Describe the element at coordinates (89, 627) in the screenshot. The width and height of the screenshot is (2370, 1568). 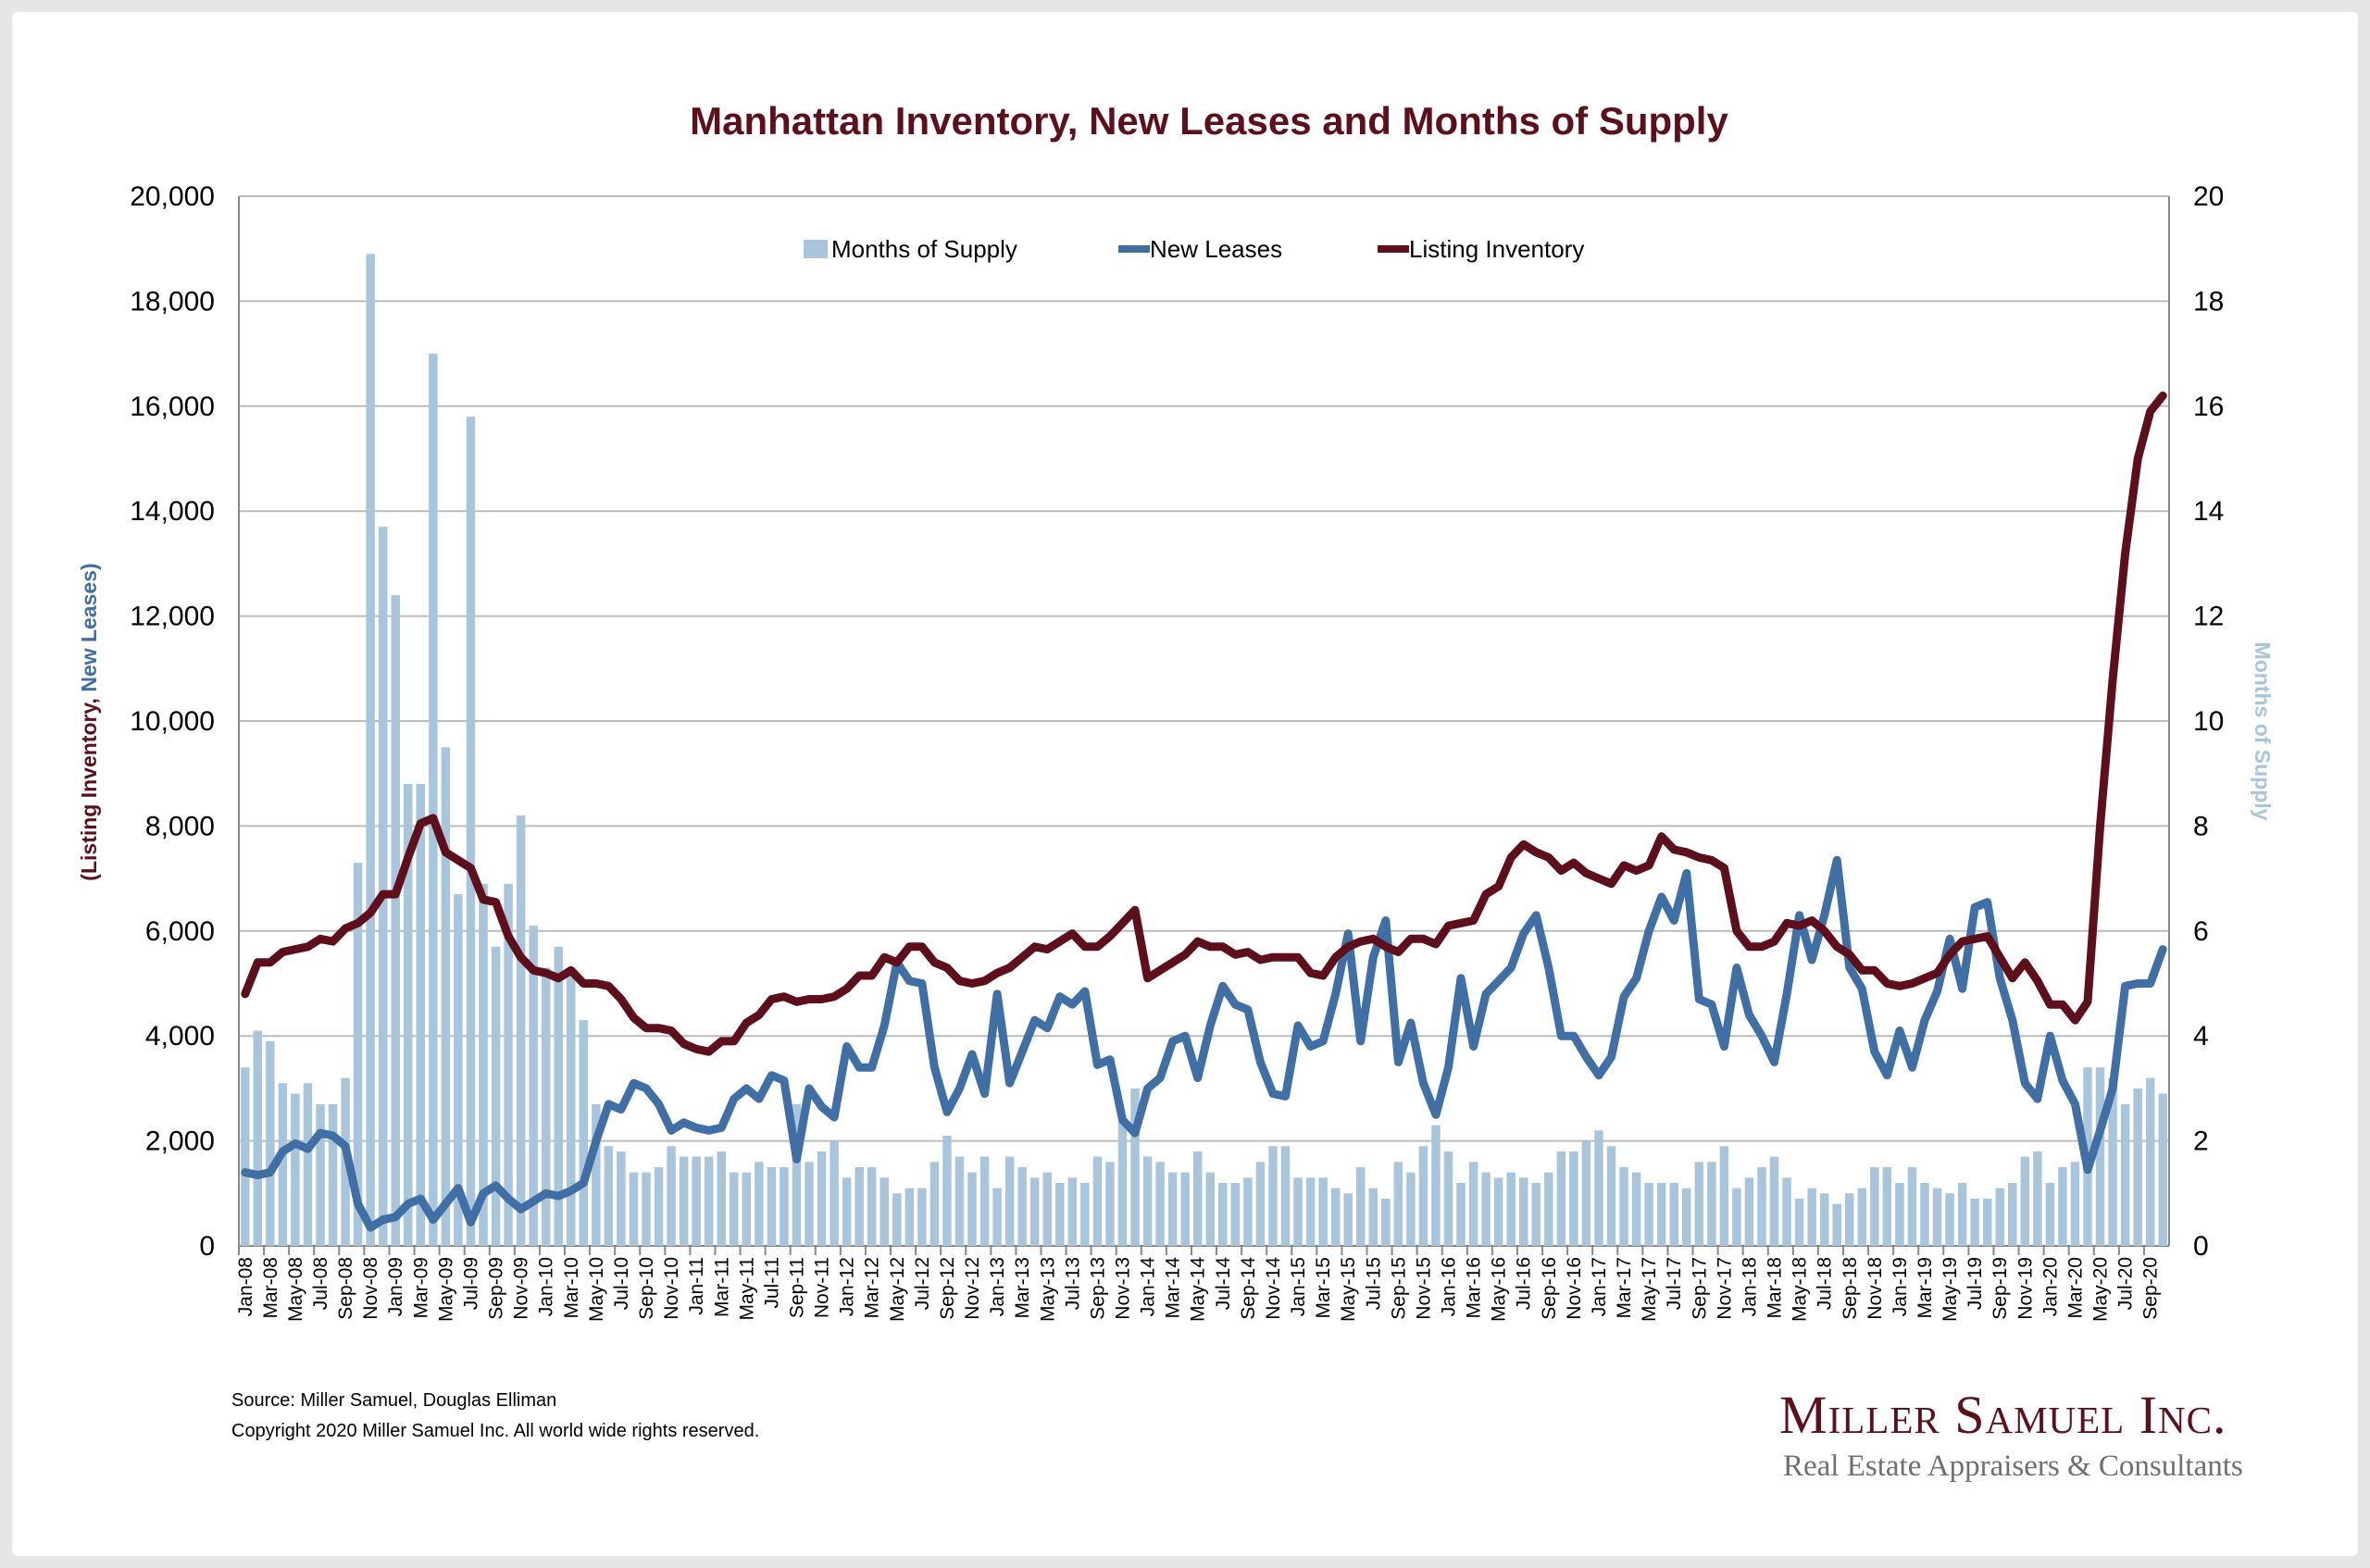
I see `left-axis-label-leases: New Leases)` at that location.